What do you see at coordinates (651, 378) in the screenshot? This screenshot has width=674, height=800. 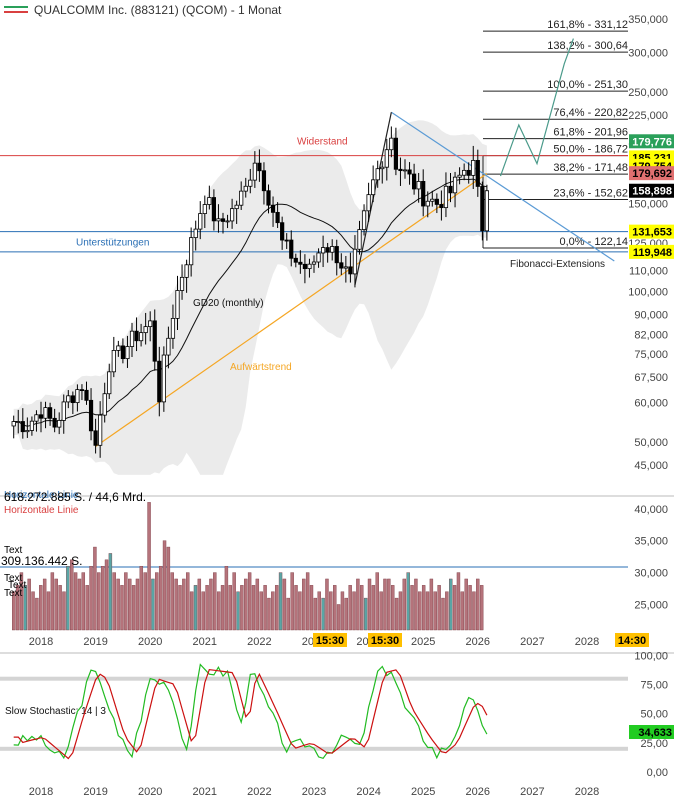 I see `price-y-tick: 67,500` at bounding box center [651, 378].